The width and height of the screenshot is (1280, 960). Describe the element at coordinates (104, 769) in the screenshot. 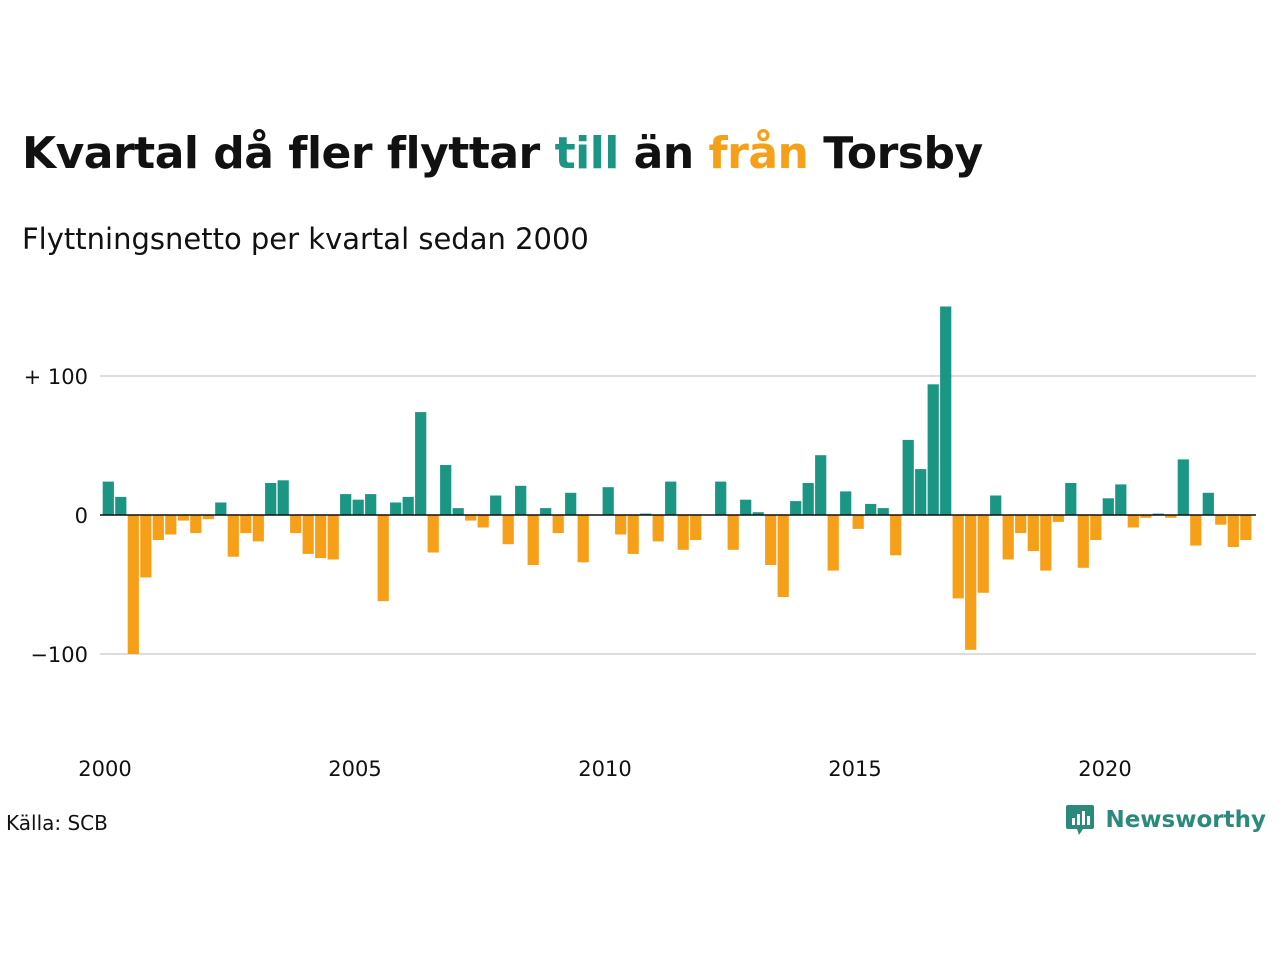

I see `x-tick-label: 2000` at that location.